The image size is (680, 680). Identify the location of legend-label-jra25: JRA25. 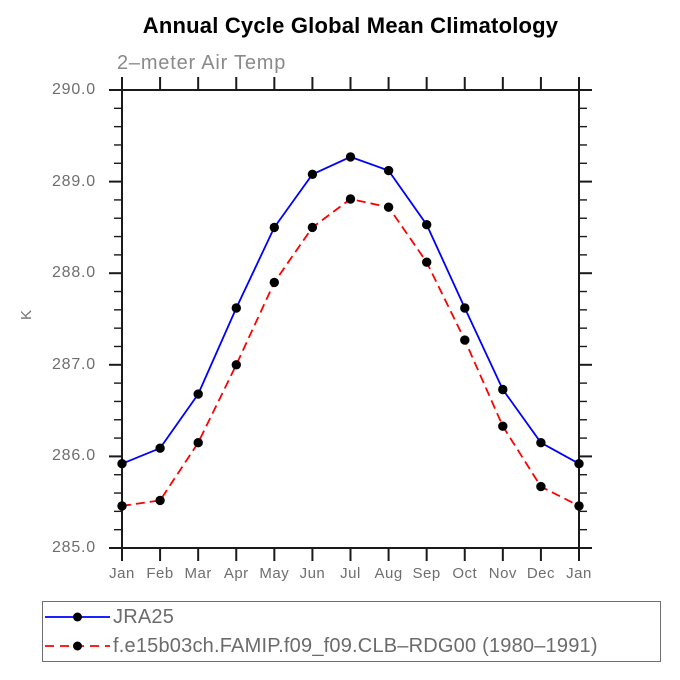
(144, 616).